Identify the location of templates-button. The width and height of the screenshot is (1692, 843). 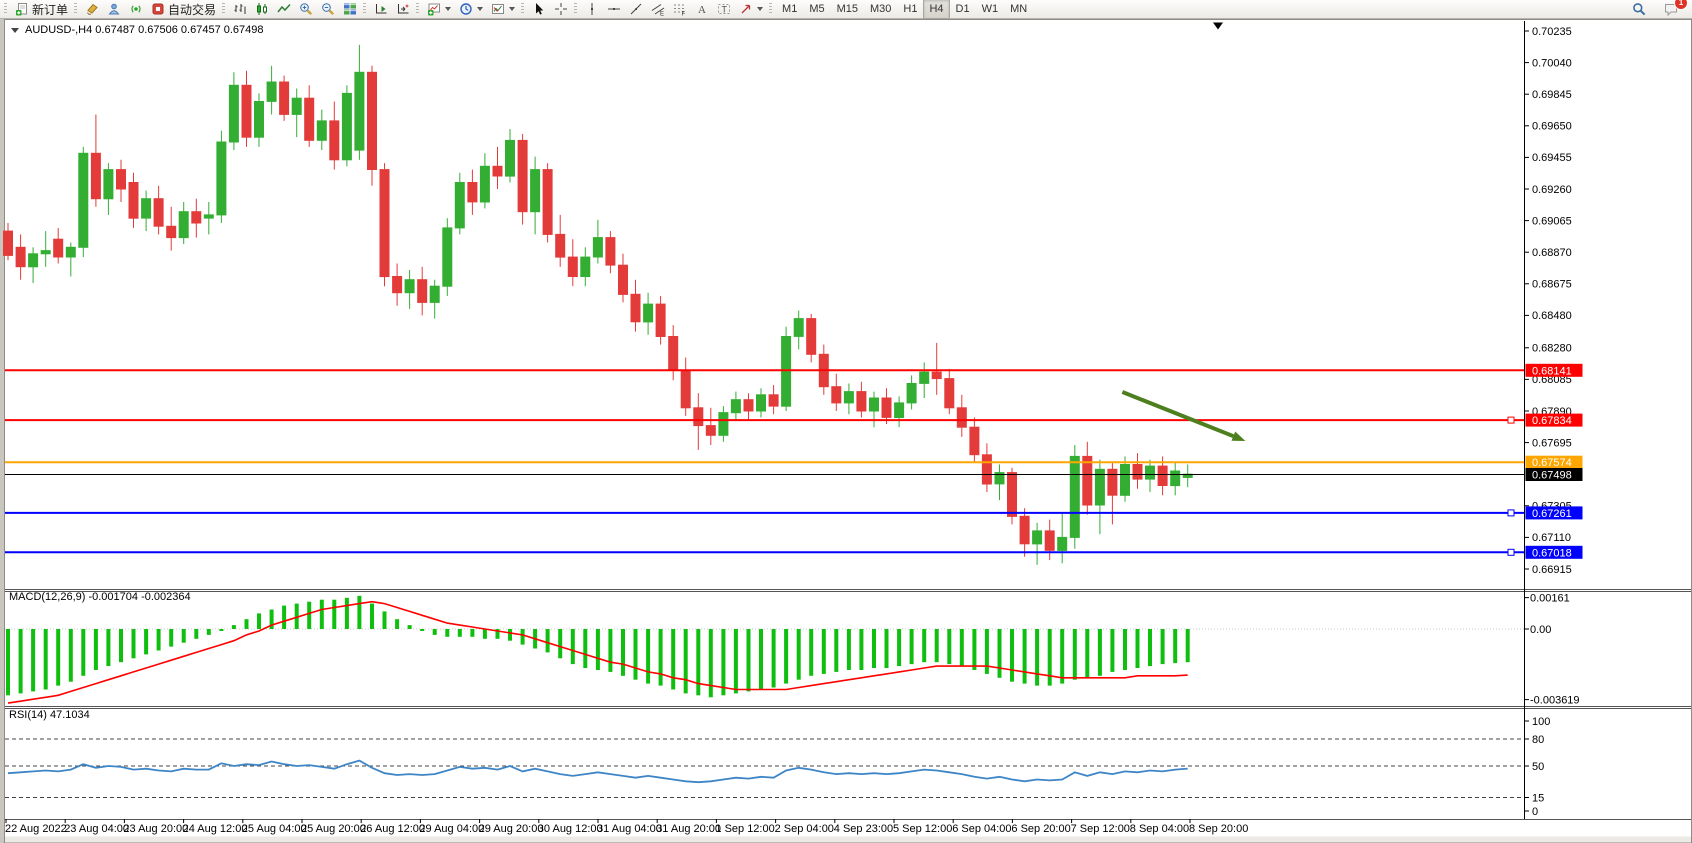
(503, 9).